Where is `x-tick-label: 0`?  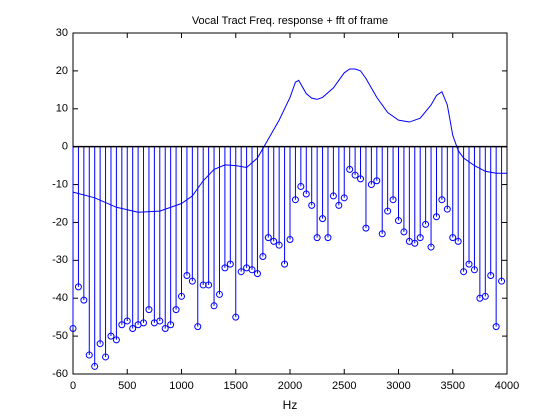 x-tick-label: 0 is located at coordinates (73, 386).